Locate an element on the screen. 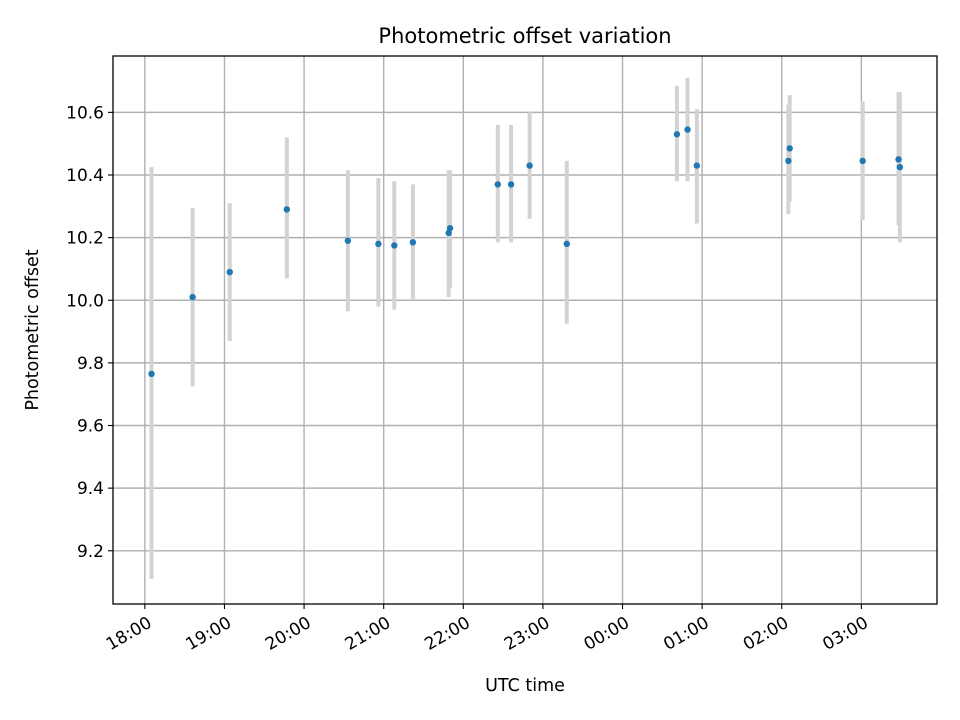 This screenshot has height=720, width=960. x-tick-label: 00:00 is located at coordinates (607, 634).